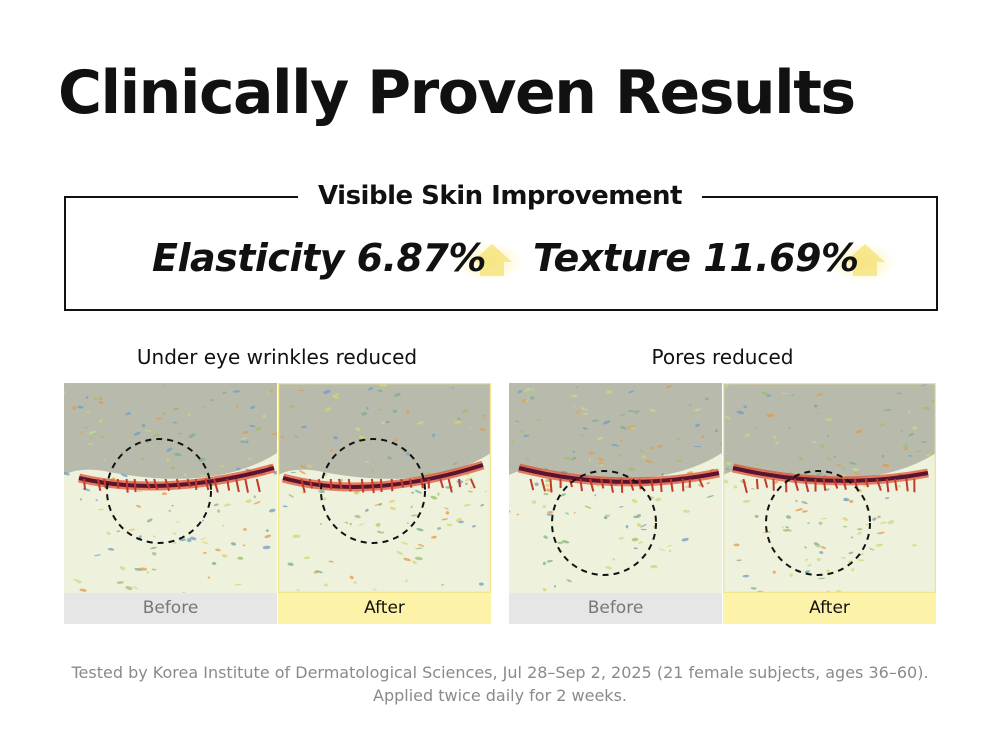 The height and width of the screenshot is (750, 1000). I want to click on after-label: After, so click(384, 608).